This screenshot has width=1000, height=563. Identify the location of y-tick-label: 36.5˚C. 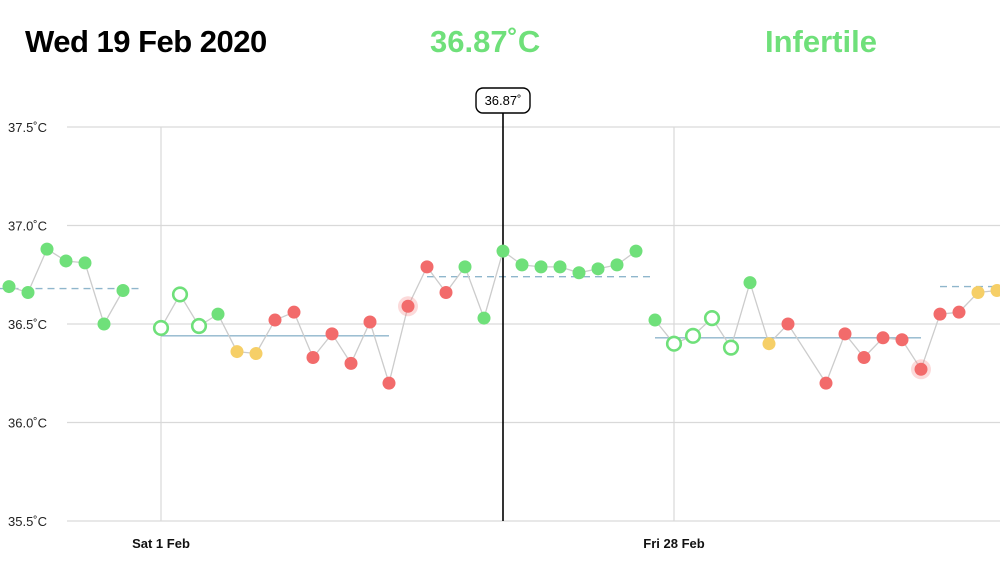
(27, 324).